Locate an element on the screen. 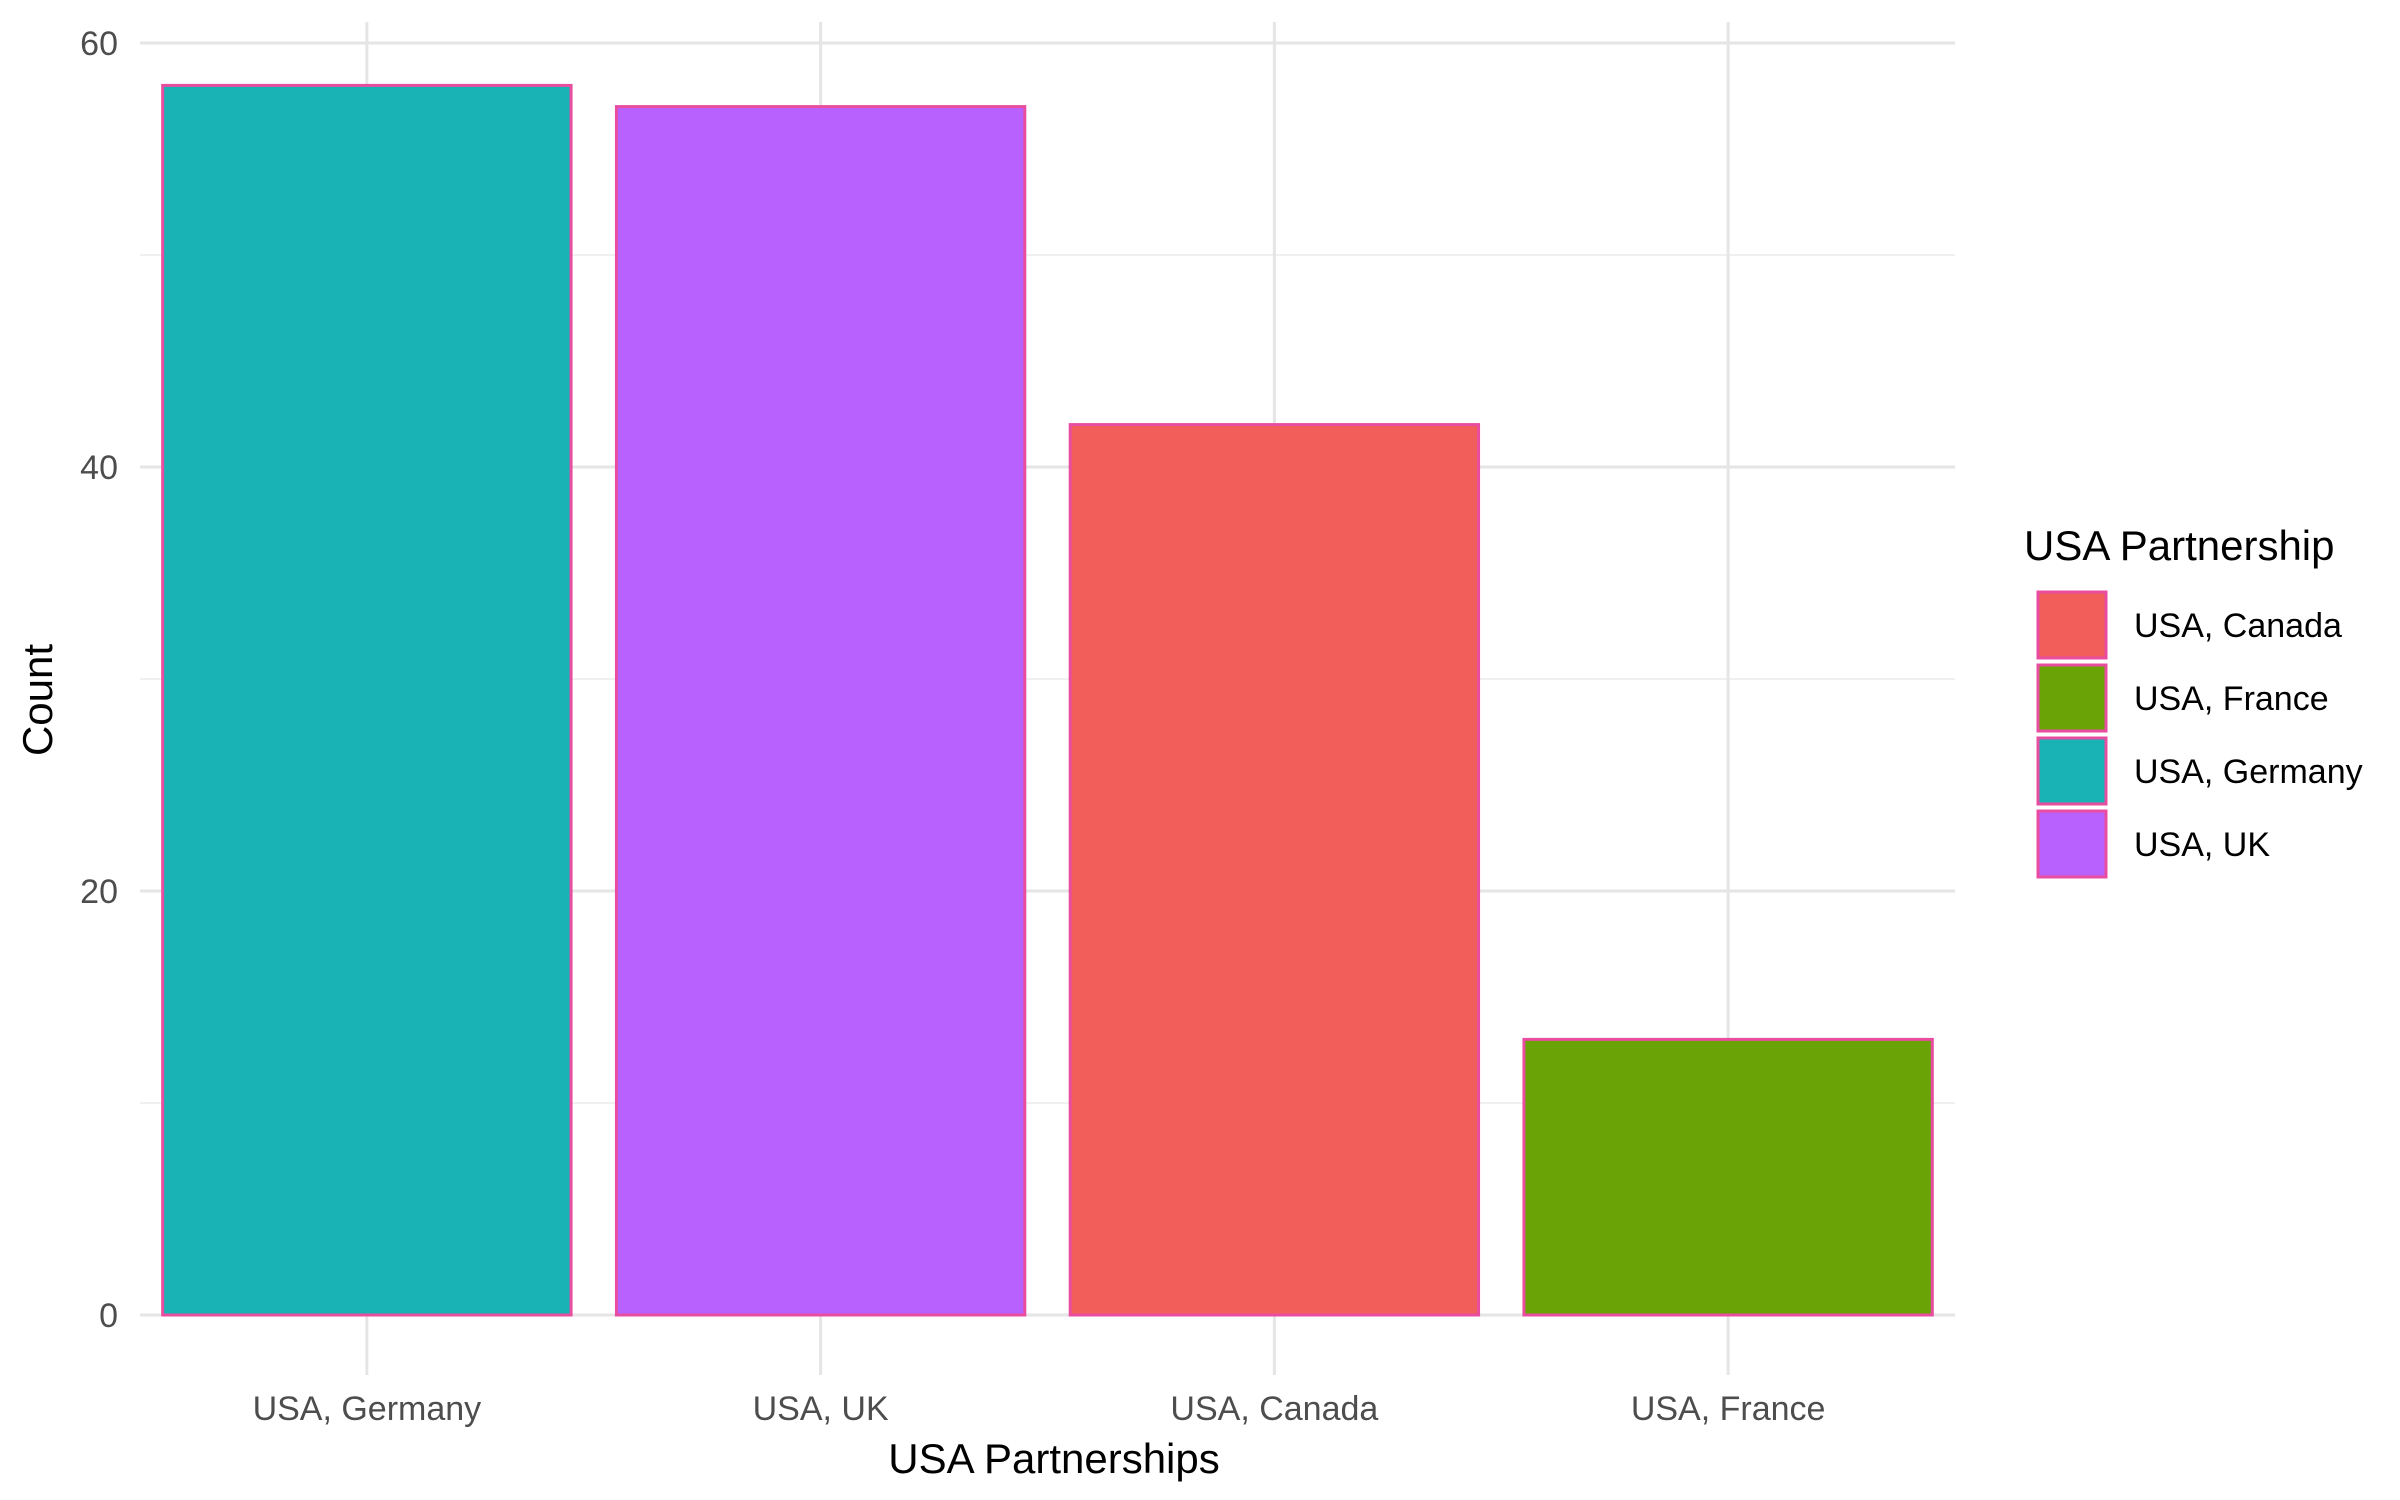 The width and height of the screenshot is (2400, 1500). y-tick-label: 20 is located at coordinates (99, 892).